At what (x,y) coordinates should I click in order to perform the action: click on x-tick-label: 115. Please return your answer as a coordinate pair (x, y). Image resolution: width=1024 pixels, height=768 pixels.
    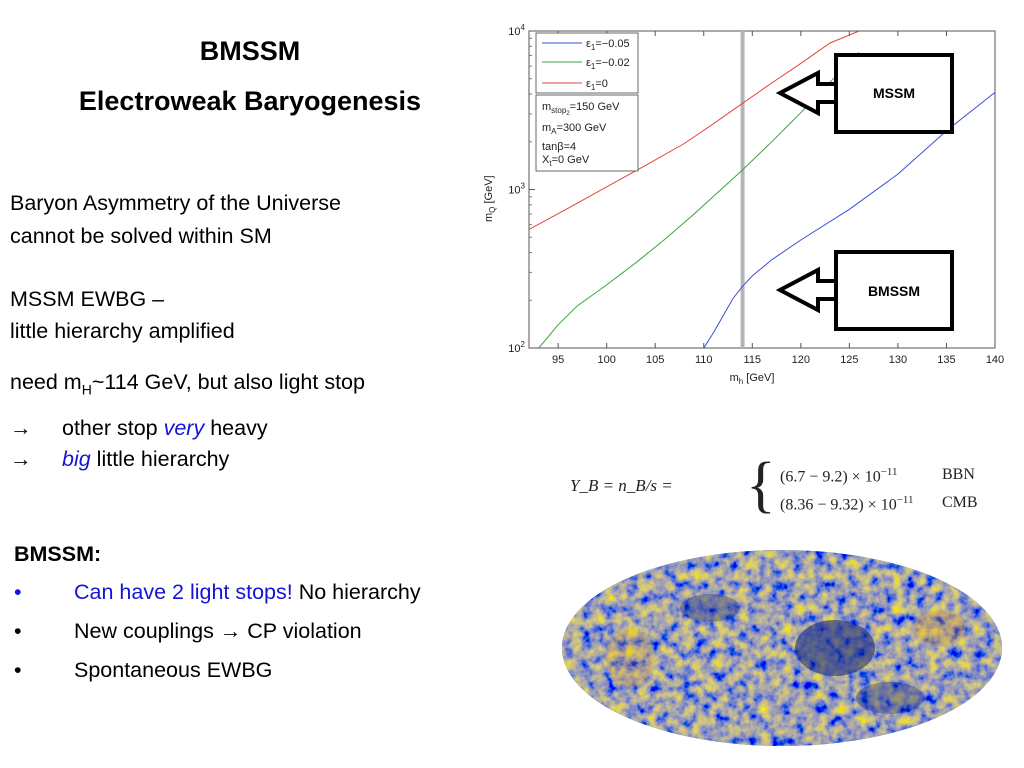
    Looking at the image, I should click on (753, 360).